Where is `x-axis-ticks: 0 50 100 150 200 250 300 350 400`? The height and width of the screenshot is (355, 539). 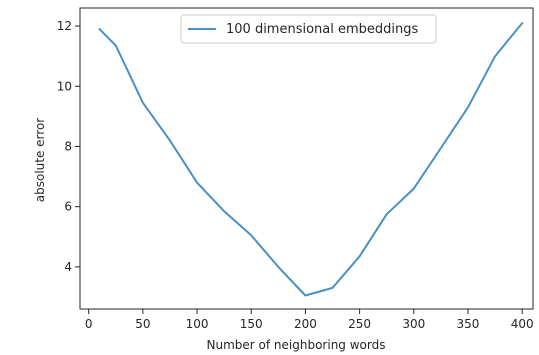
x-axis-ticks: 0 50 100 150 200 250 300 350 400 is located at coordinates (309, 320).